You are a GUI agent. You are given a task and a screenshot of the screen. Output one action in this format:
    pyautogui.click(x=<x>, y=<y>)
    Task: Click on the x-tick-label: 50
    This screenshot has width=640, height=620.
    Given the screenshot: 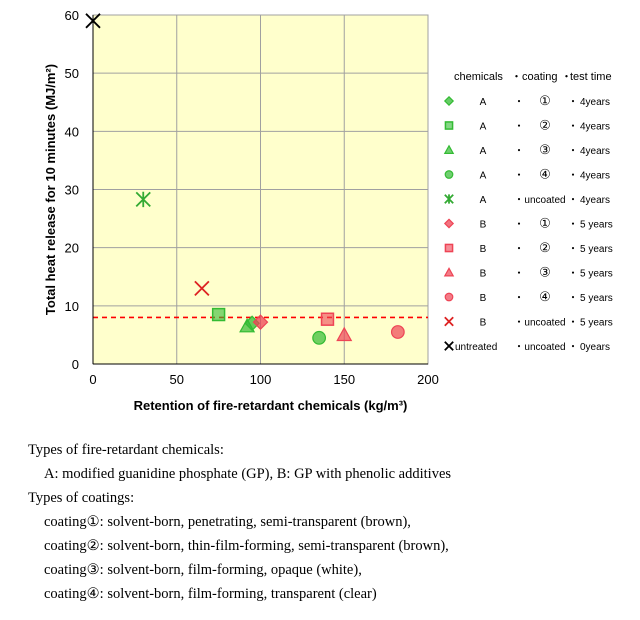 What is the action you would take?
    pyautogui.click(x=177, y=379)
    